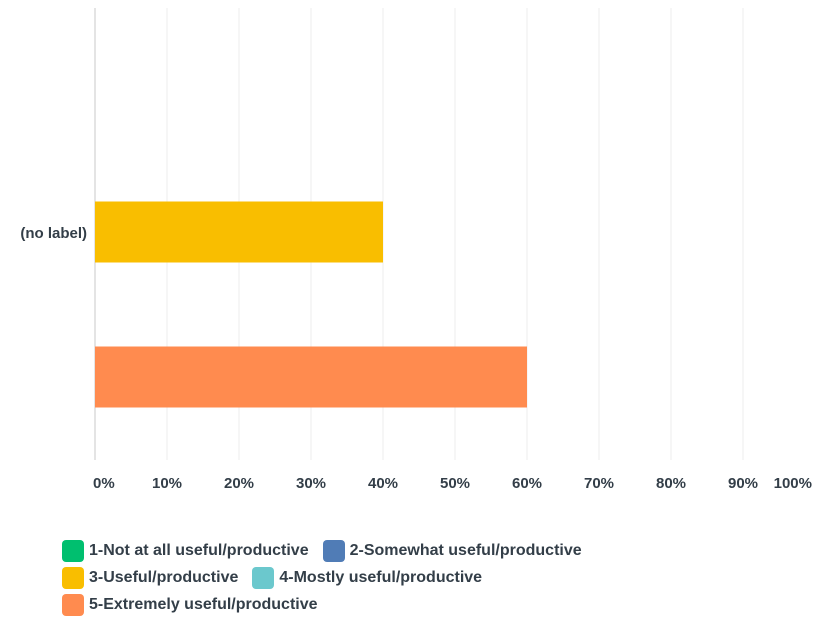 The height and width of the screenshot is (624, 814). Describe the element at coordinates (167, 483) in the screenshot. I see `x-tick-label: 10%` at that location.